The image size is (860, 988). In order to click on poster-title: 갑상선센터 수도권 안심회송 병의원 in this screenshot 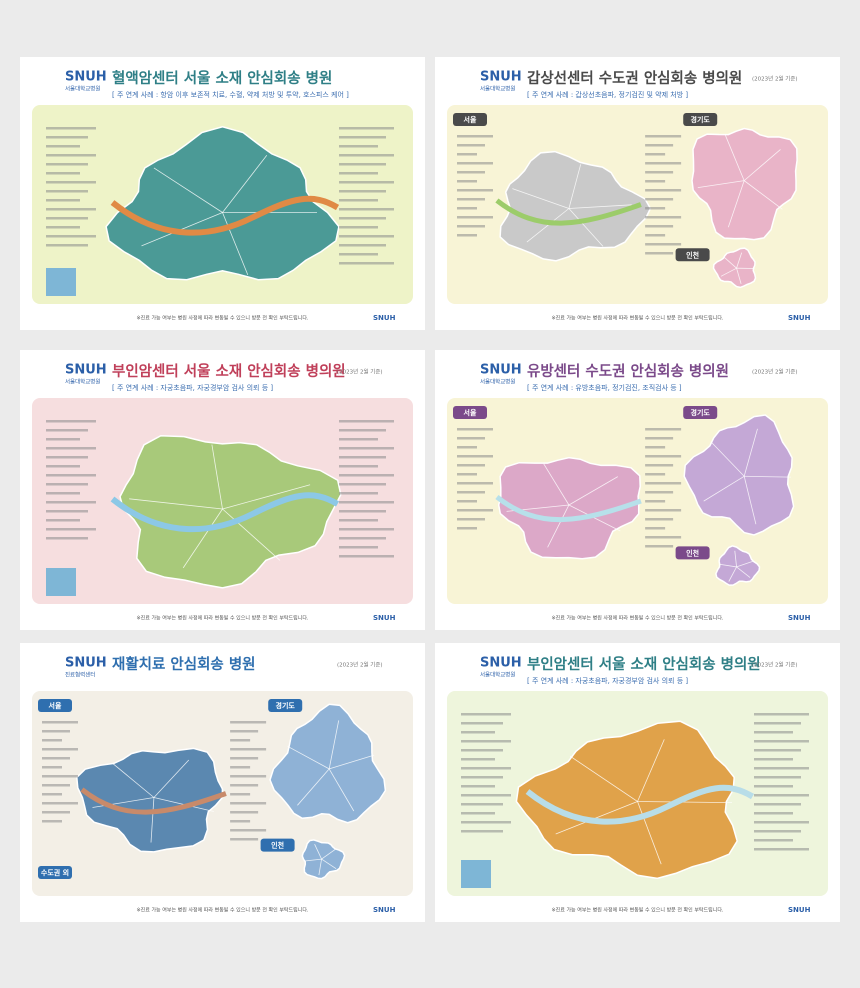, I will do `click(634, 78)`.